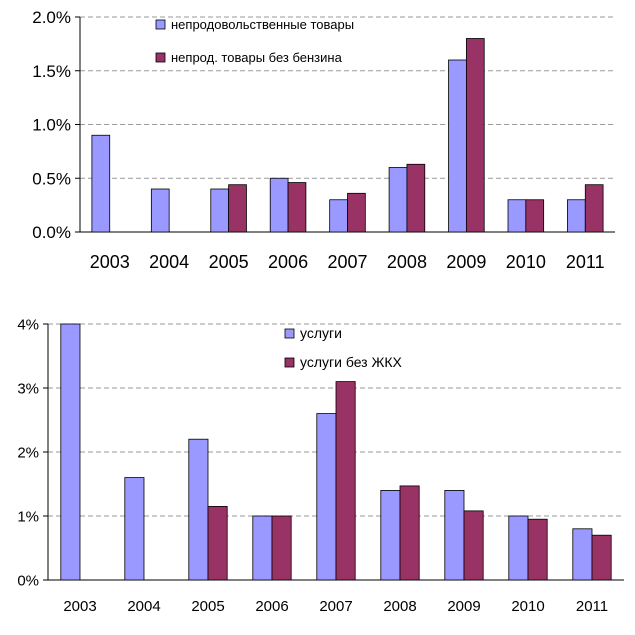  I want to click on y-tick-label: 0.5%, so click(51, 178).